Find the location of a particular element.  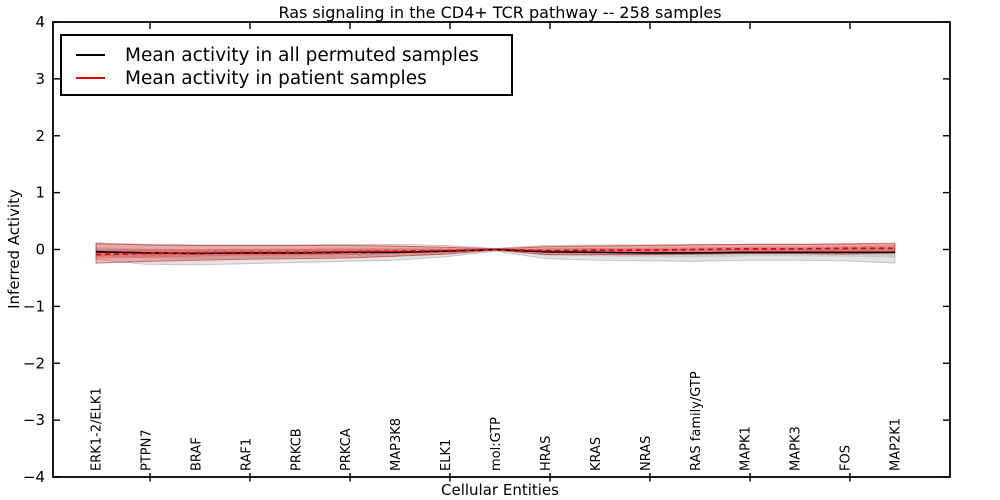

x-tick-label: KRAS is located at coordinates (596, 454).